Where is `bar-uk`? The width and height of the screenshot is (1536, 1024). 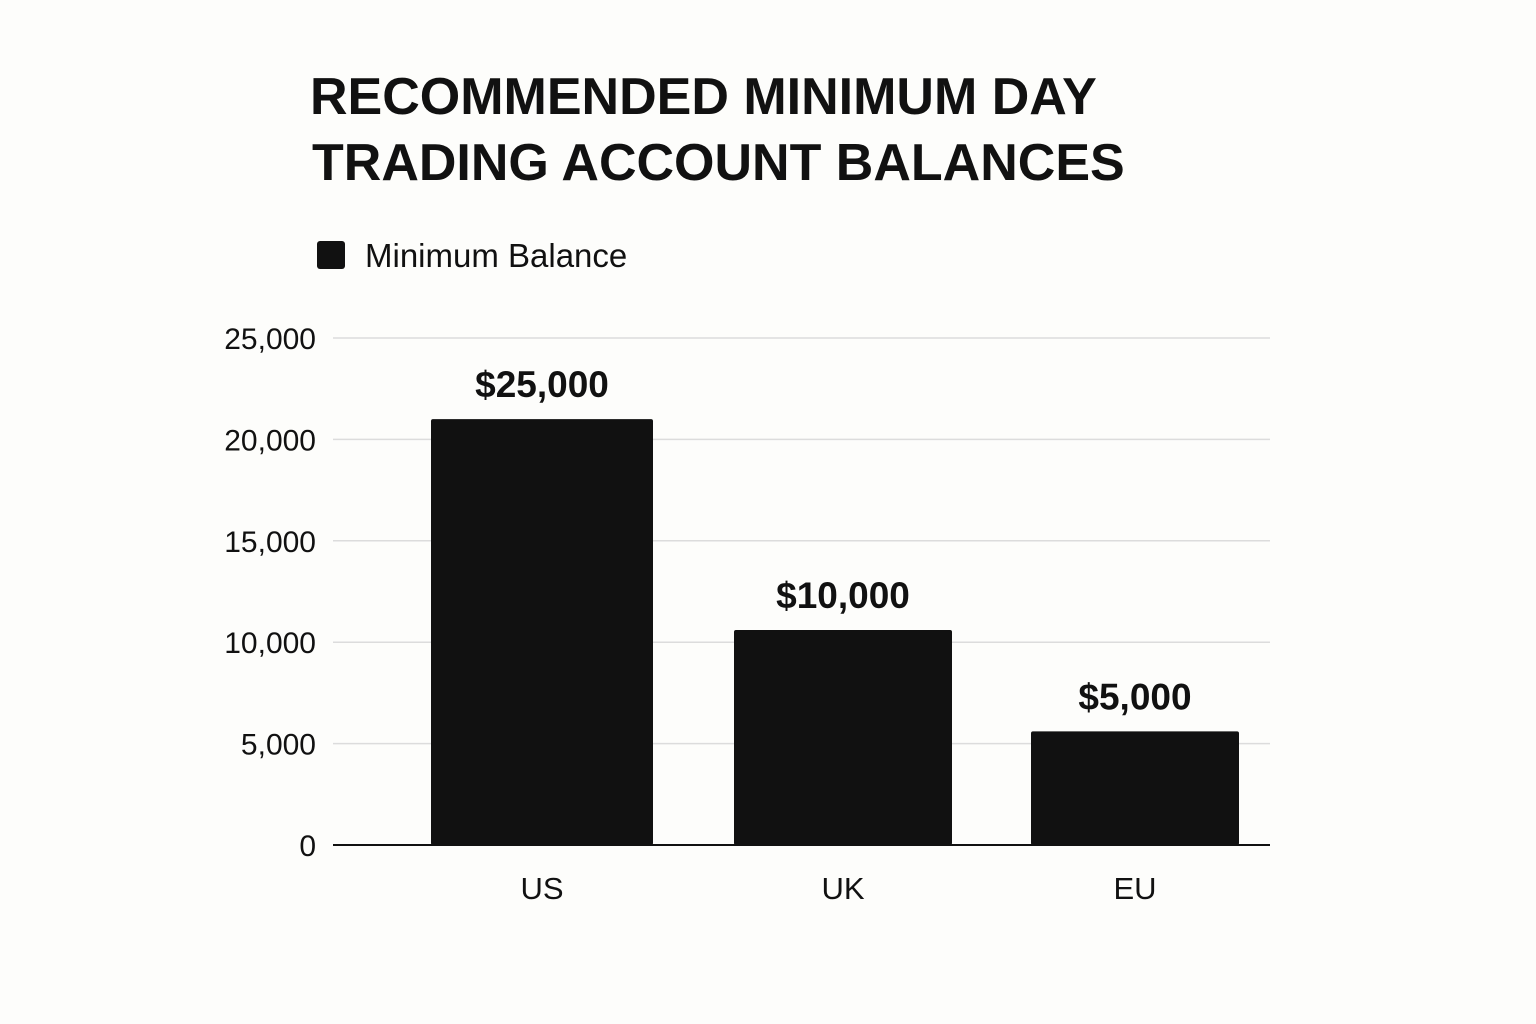 bar-uk is located at coordinates (843, 737).